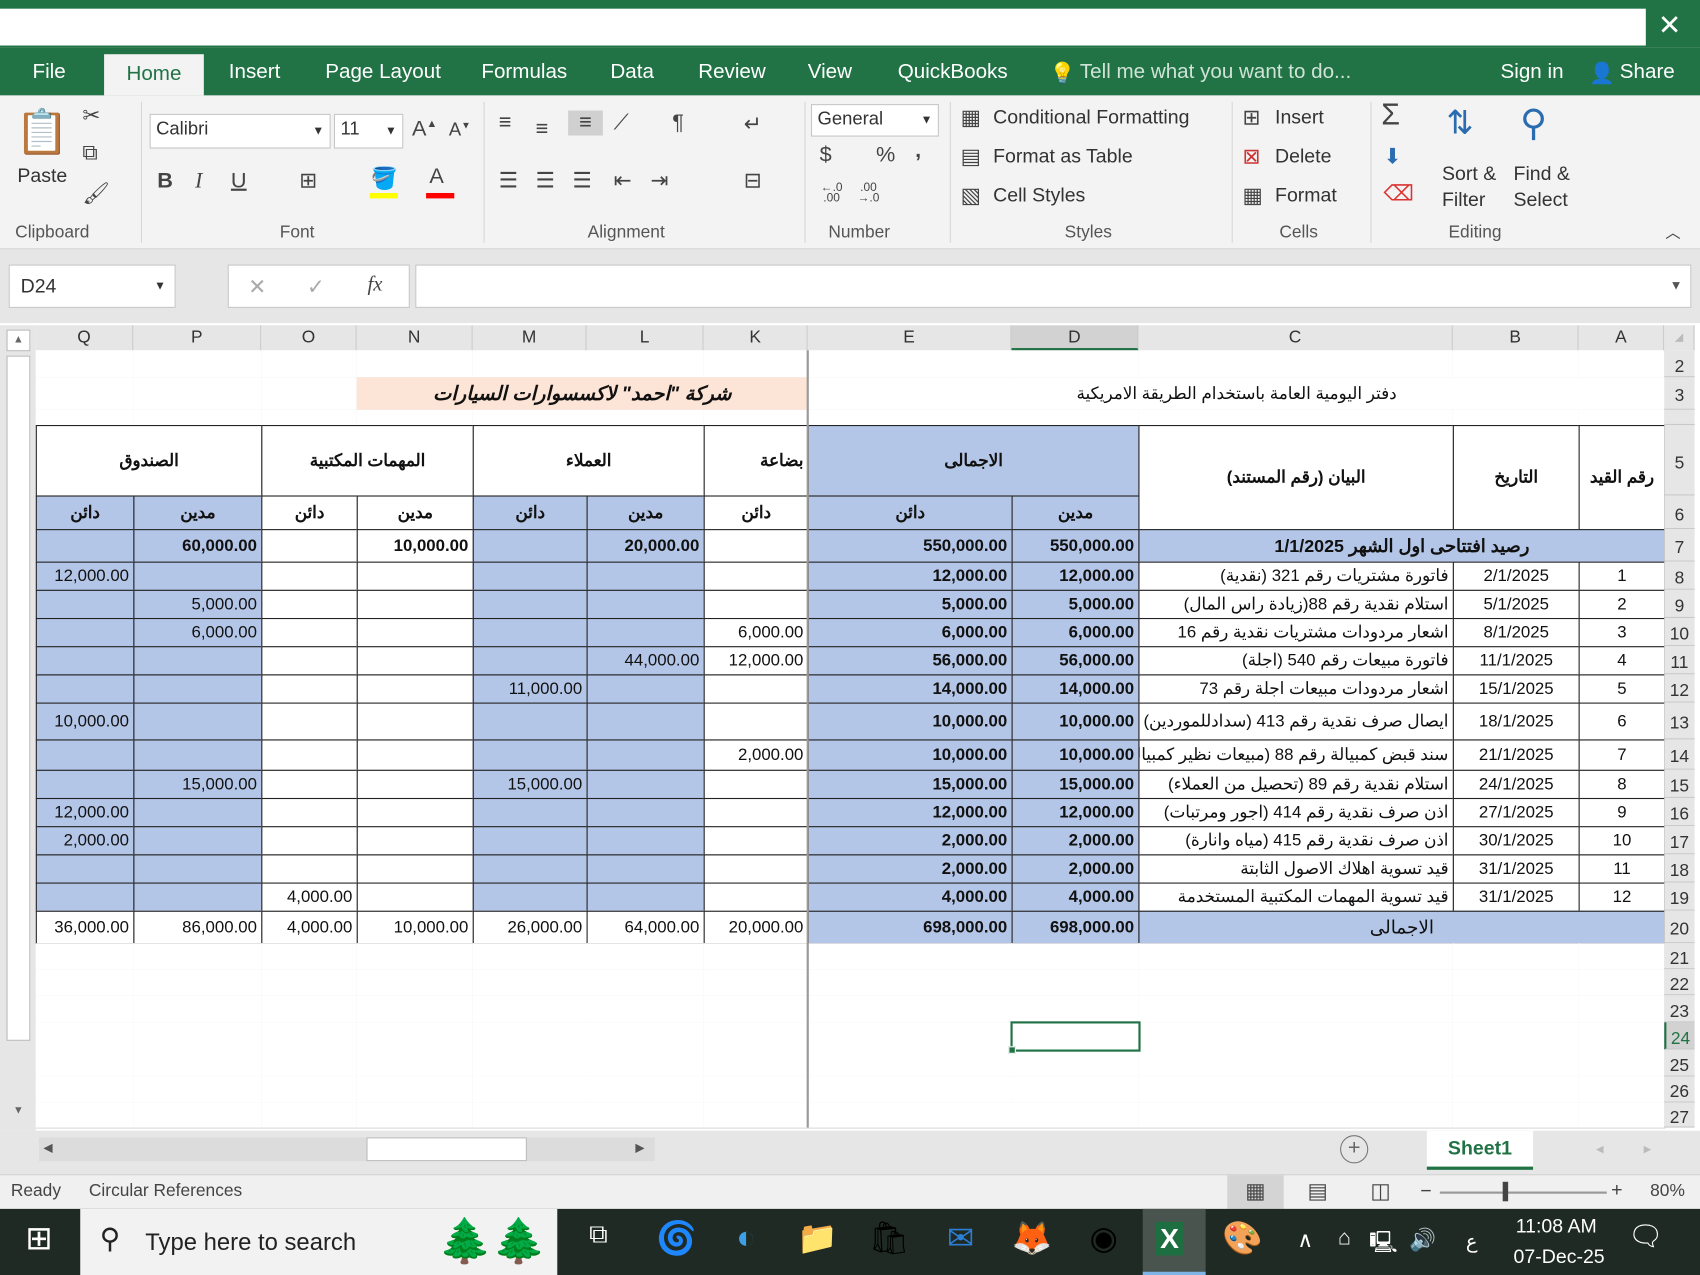 This screenshot has height=1275, width=1700. I want to click on cell-E18: 2,000.00, so click(910, 869).